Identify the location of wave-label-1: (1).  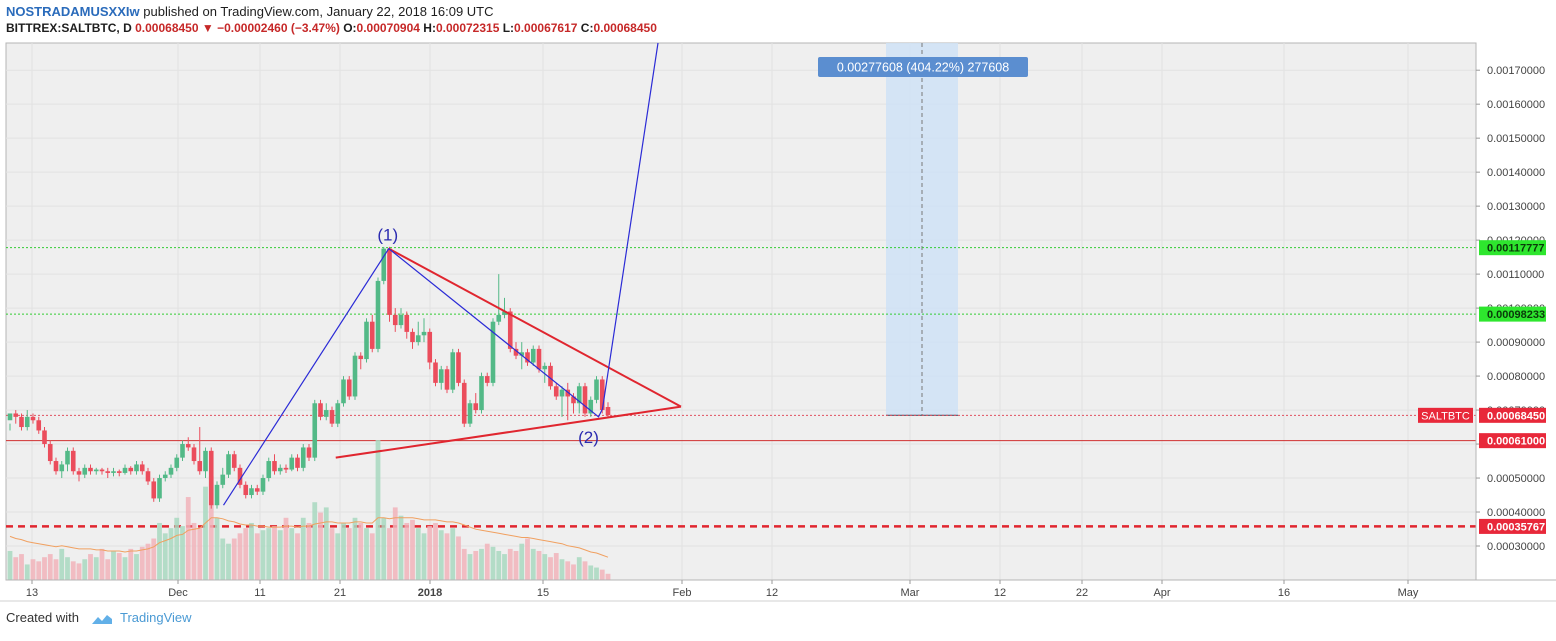
(387, 235).